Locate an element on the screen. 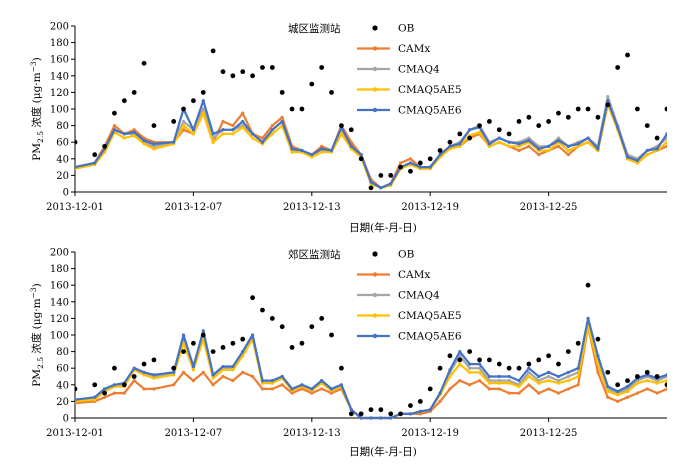  legend-label-OB: OB is located at coordinates (406, 29).